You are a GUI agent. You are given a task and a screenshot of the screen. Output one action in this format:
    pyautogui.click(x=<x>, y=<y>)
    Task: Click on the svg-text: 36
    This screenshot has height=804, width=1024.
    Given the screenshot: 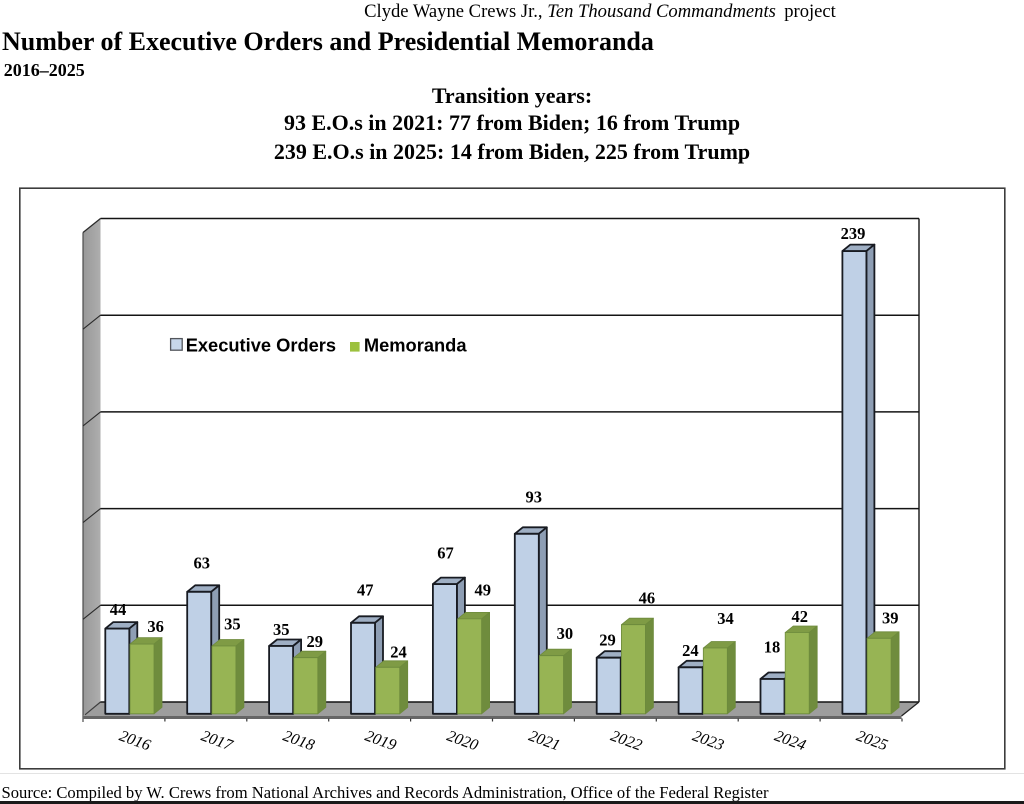 What is the action you would take?
    pyautogui.click(x=155, y=626)
    